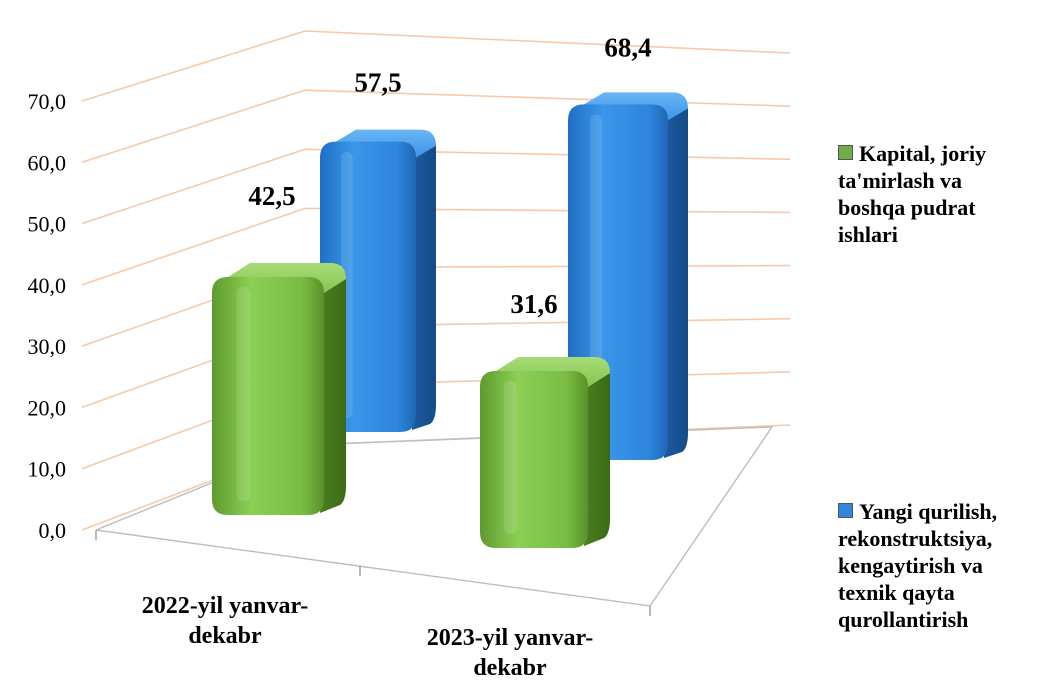  I want to click on data-label: 31,6, so click(533, 304).